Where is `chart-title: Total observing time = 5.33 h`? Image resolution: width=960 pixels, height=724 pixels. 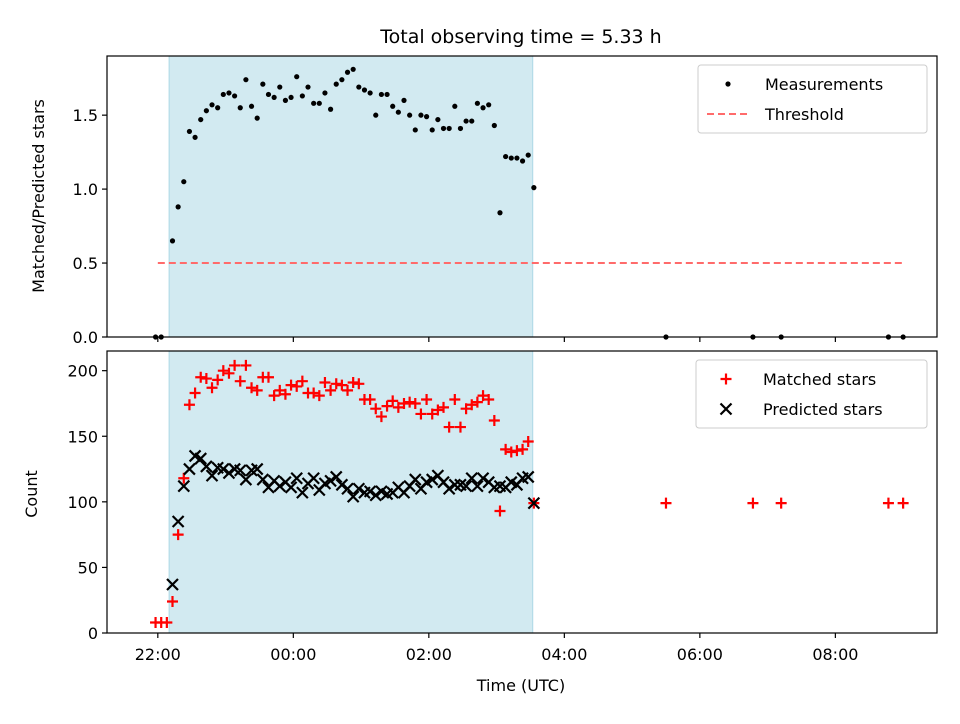
chart-title: Total observing time = 5.33 h is located at coordinates (520, 37).